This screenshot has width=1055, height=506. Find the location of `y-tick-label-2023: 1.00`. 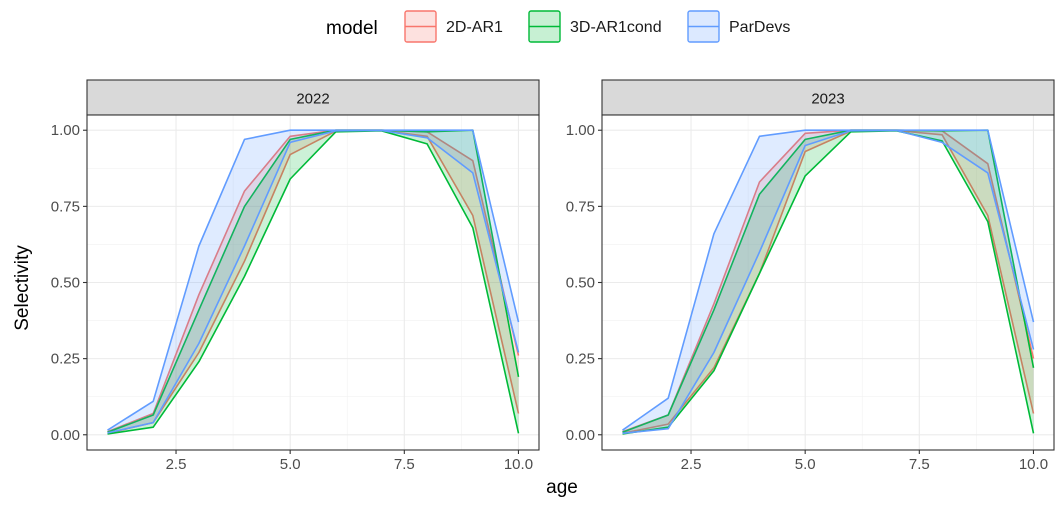

y-tick-label-2023: 1.00 is located at coordinates (580, 130).